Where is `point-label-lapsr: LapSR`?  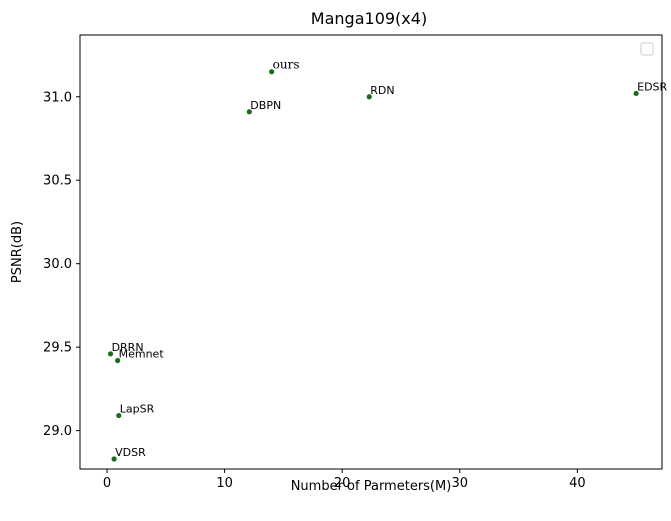
point-label-lapsr: LapSR is located at coordinates (137, 409).